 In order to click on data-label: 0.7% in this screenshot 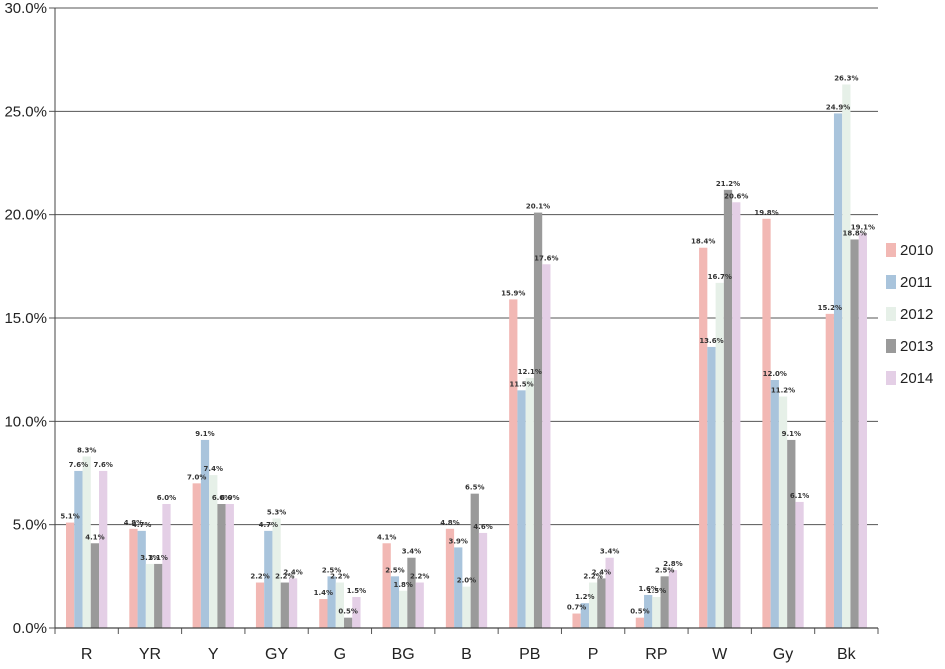, I will do `click(576, 608)`.